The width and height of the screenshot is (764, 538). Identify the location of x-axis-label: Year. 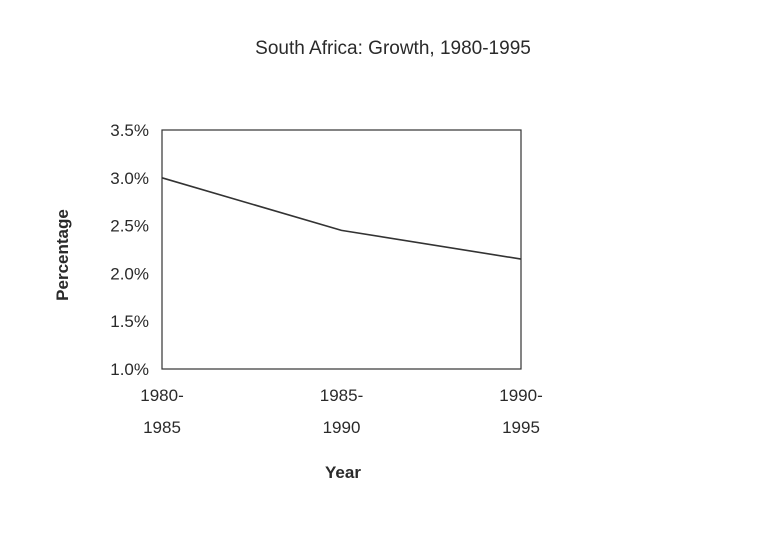
(343, 472).